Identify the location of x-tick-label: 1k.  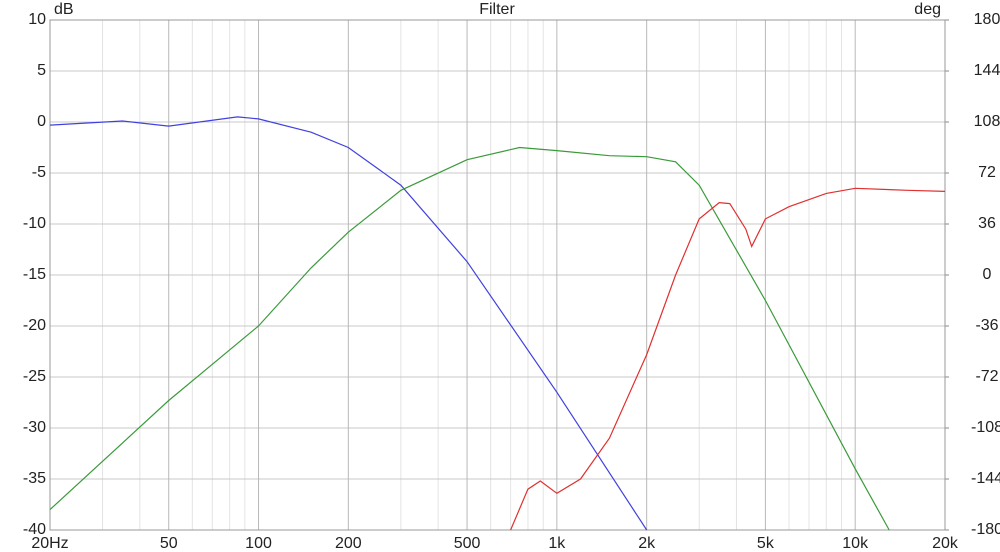
(557, 543).